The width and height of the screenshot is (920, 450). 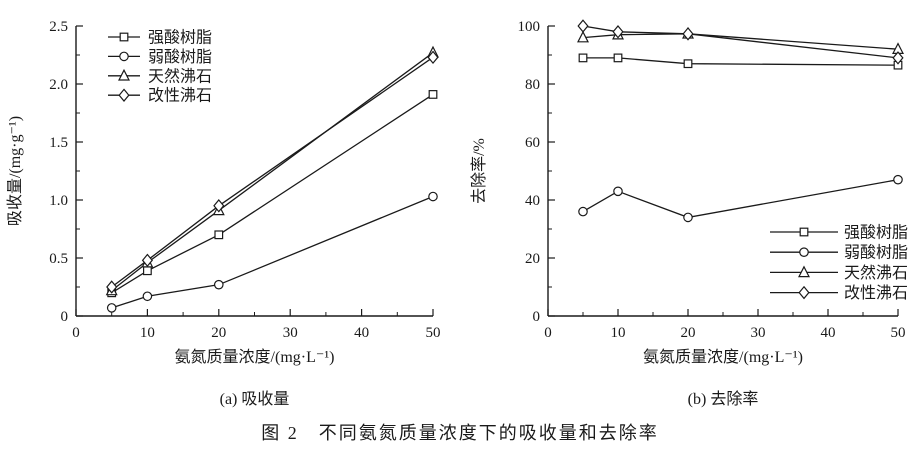 What do you see at coordinates (583, 36) in the screenshot?
I see `marker-natural-zeolite` at bounding box center [583, 36].